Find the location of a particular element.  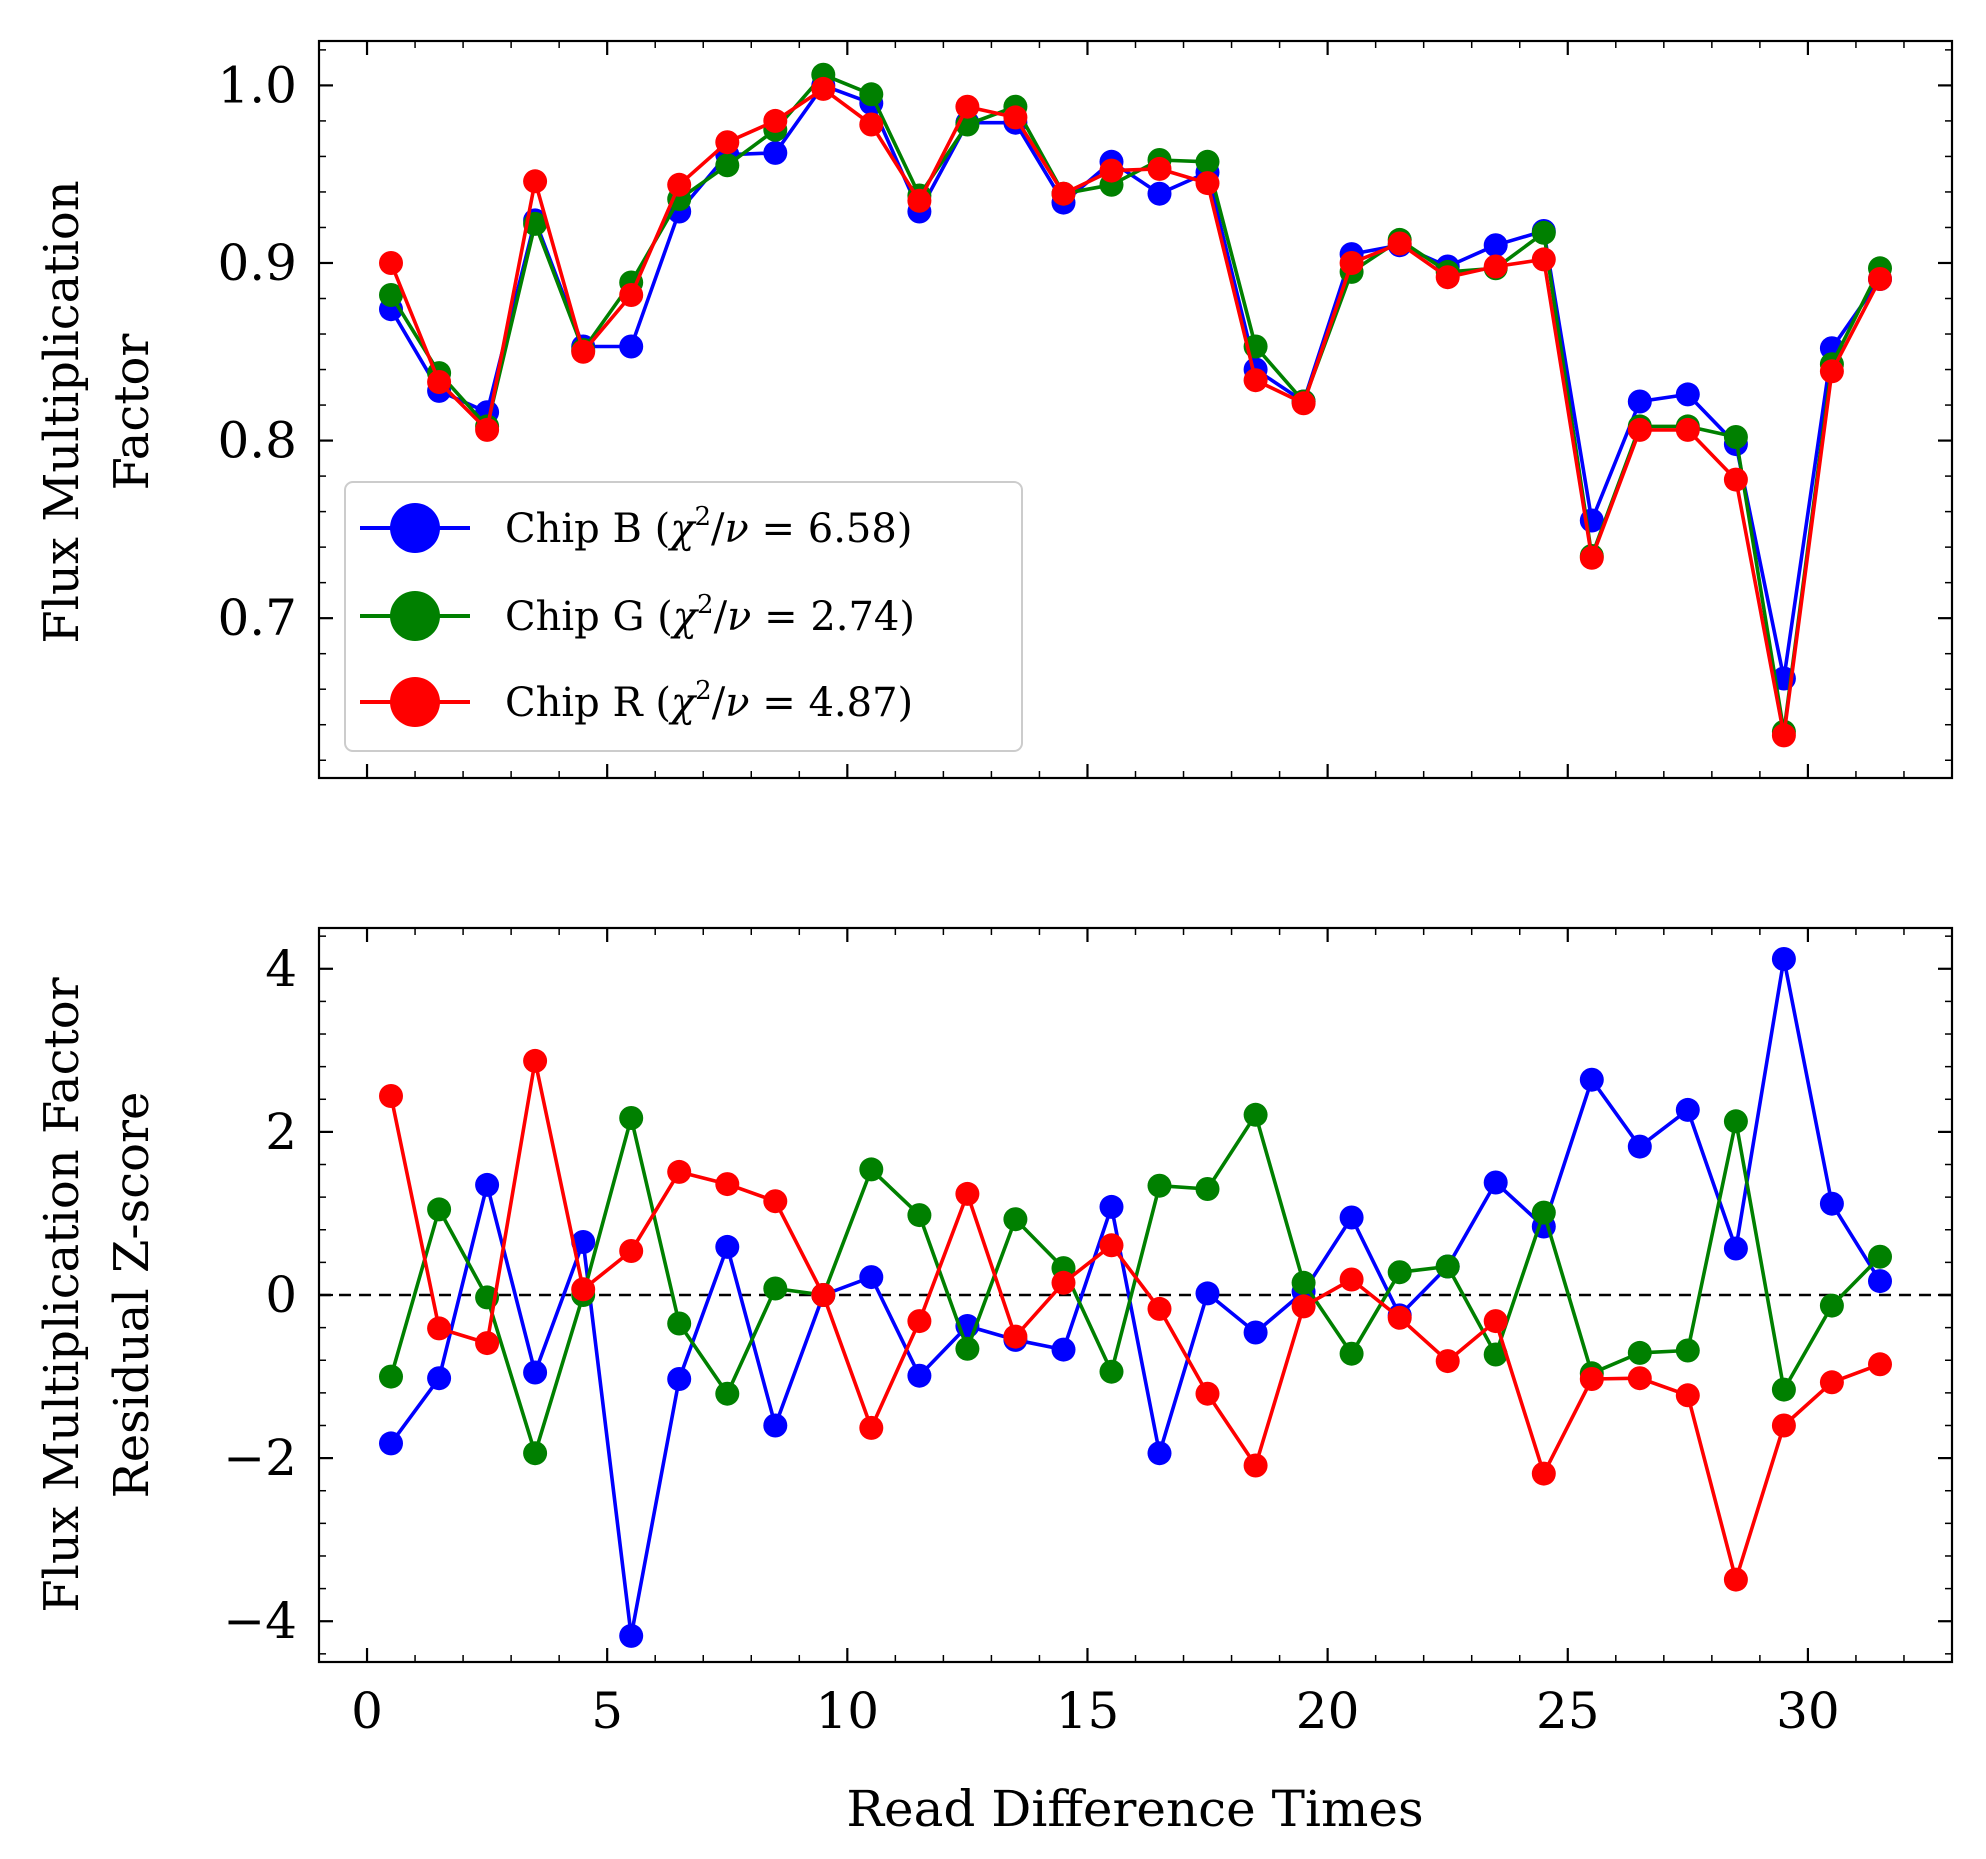

top-y-axis-label-line-1: Flux Multiplication is located at coordinates (62, 411).